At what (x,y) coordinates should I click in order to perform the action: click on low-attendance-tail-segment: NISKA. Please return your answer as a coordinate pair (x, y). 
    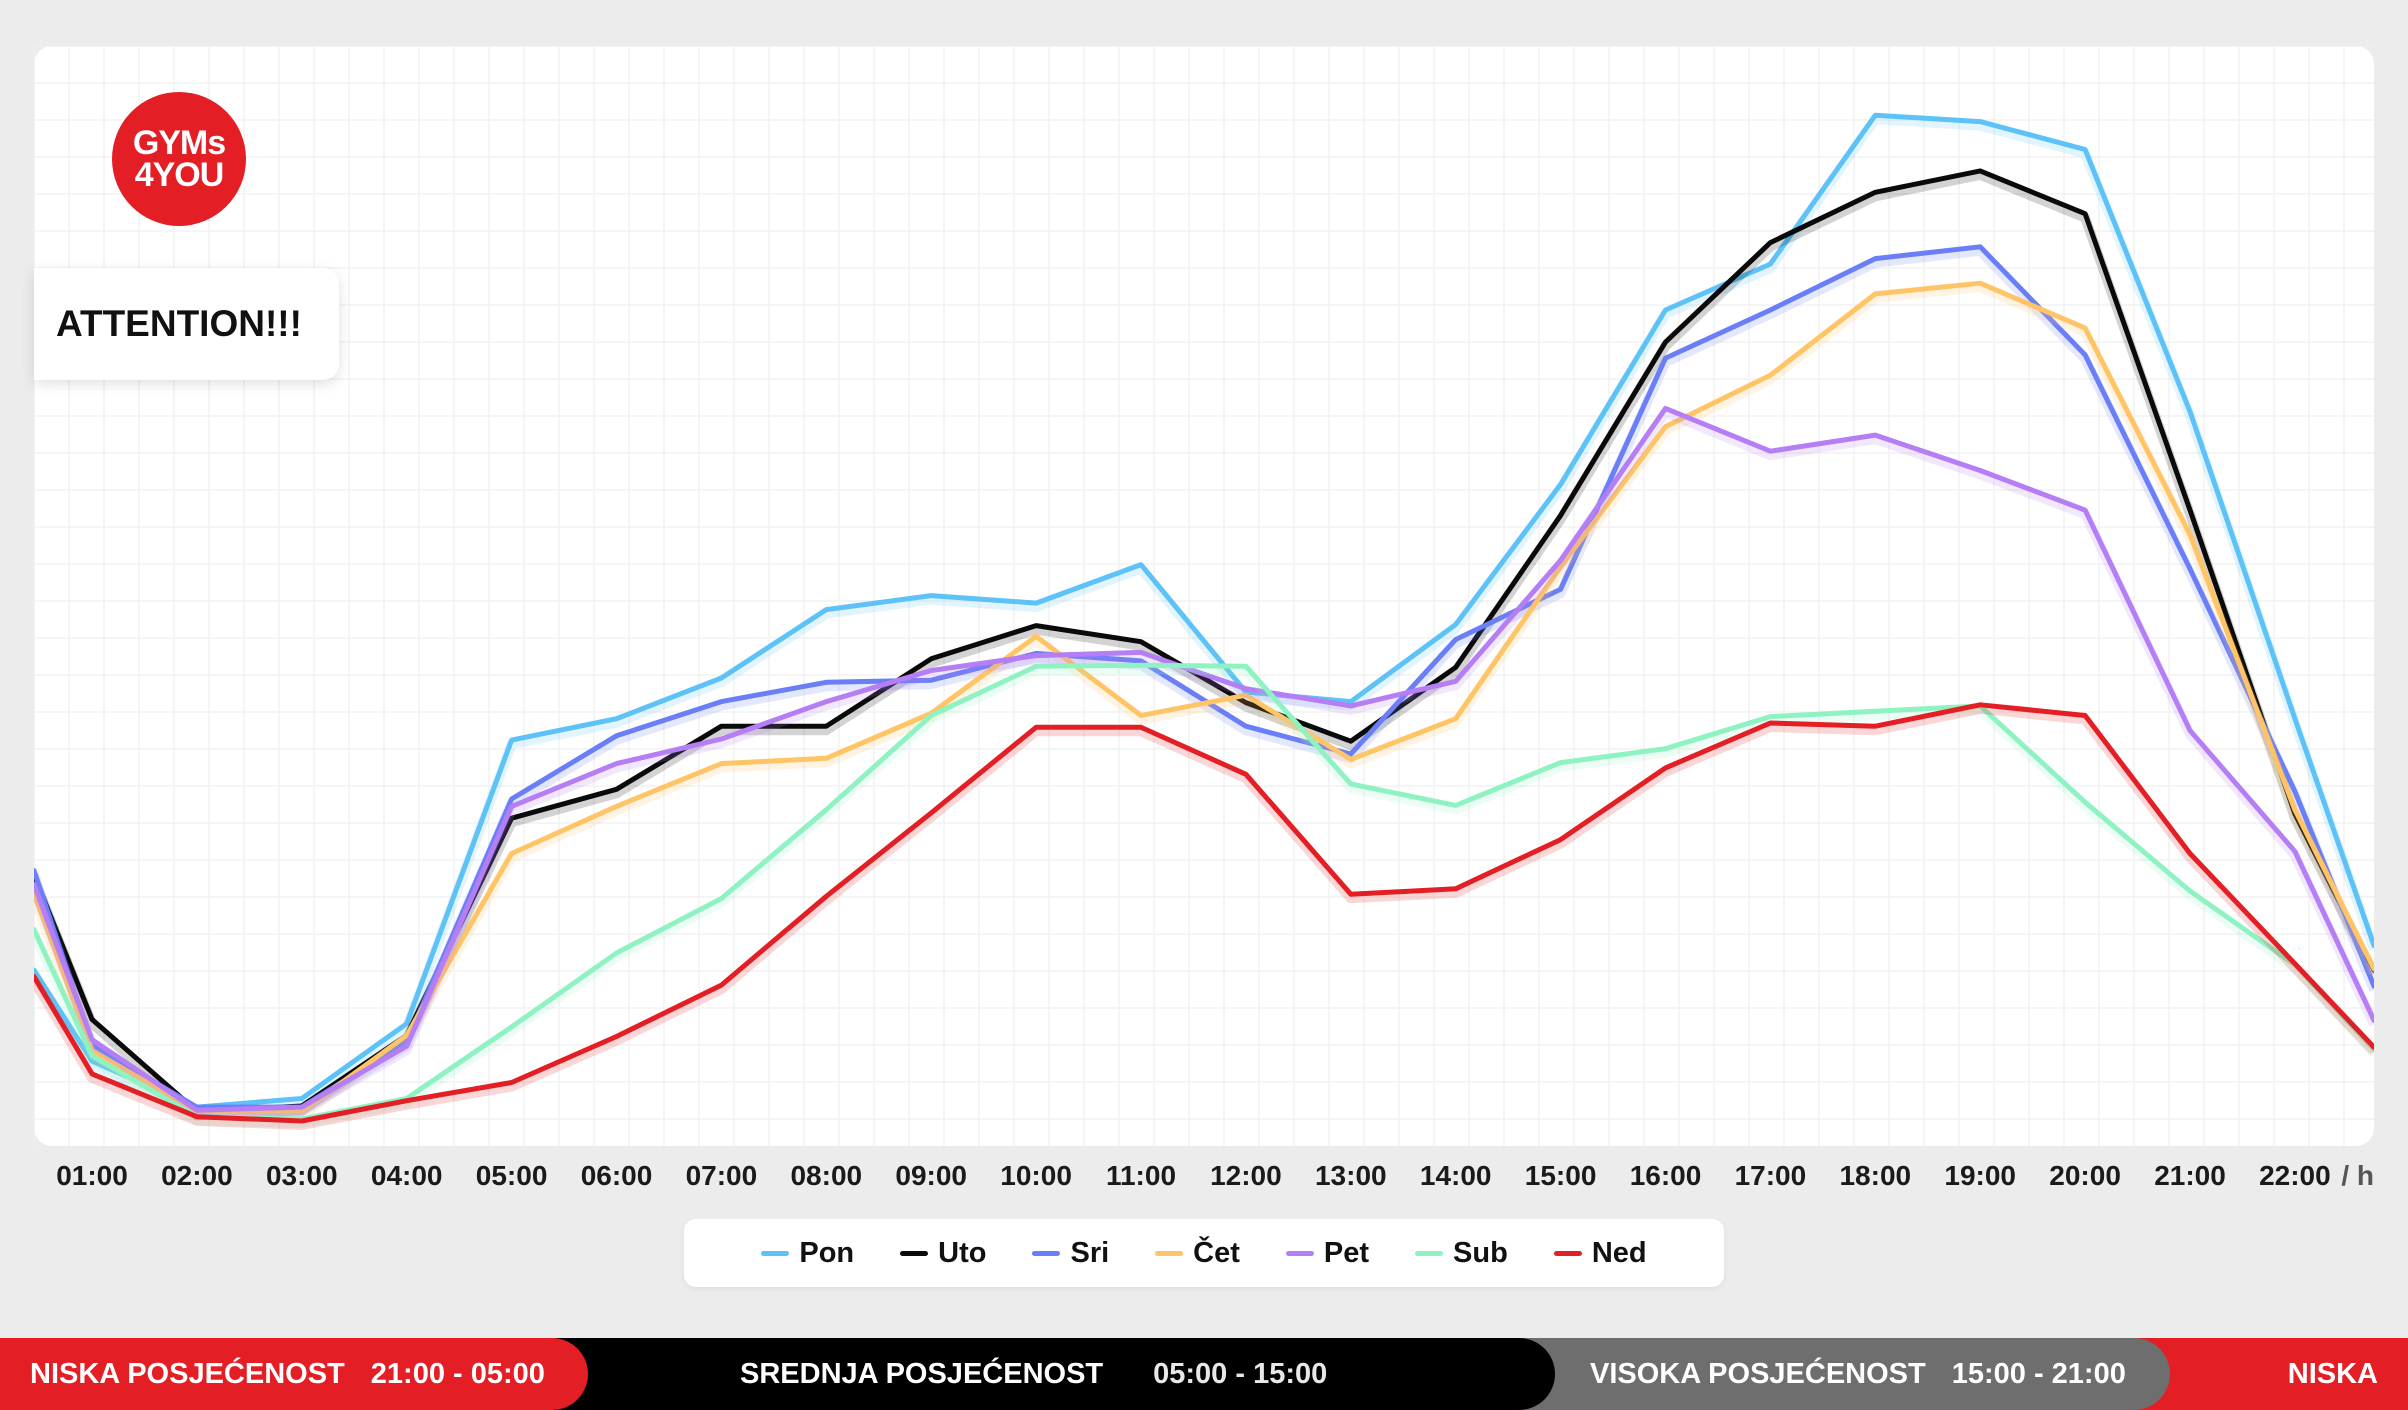
    Looking at the image, I should click on (2304, 1374).